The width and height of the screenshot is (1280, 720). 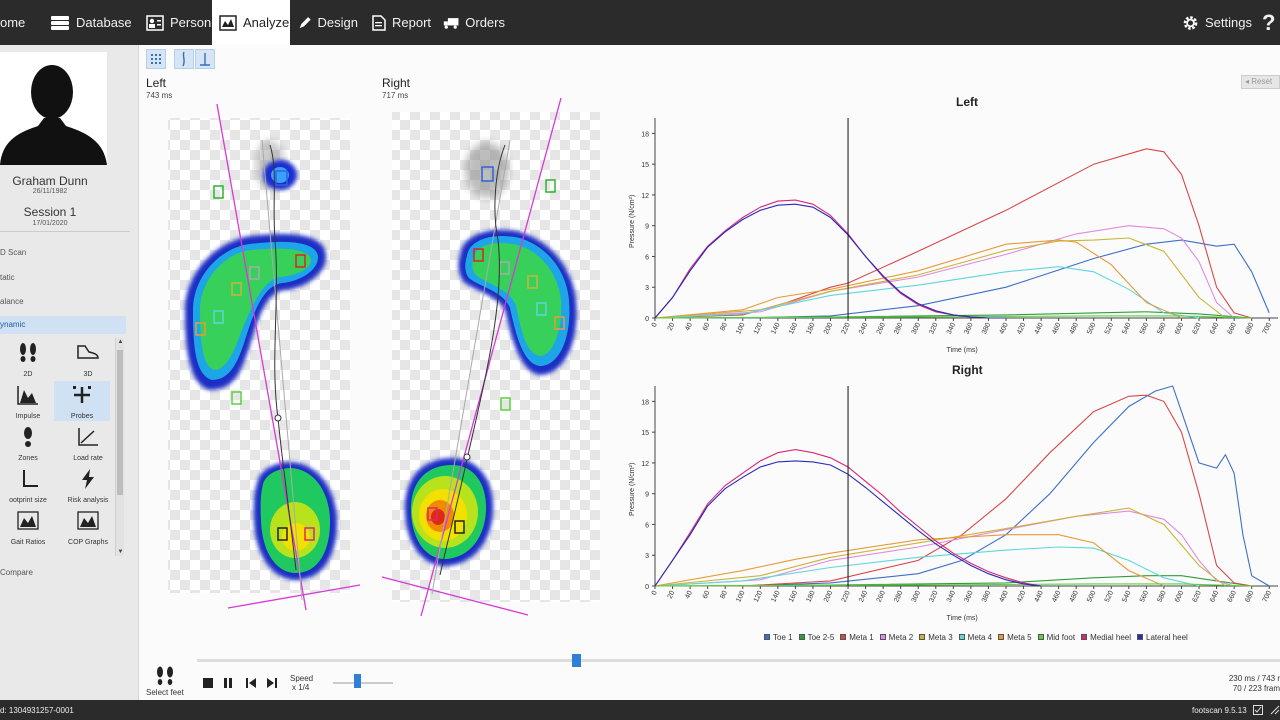 I want to click on right-chart-x-tick-label: 200, so click(x=828, y=597).